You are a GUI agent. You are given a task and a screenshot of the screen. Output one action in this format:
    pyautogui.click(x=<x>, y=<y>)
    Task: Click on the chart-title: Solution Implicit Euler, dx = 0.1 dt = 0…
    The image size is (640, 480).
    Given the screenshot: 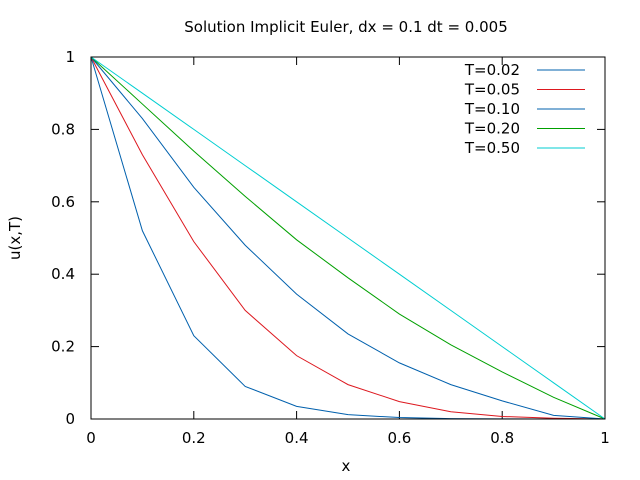 What is the action you would take?
    pyautogui.click(x=346, y=27)
    